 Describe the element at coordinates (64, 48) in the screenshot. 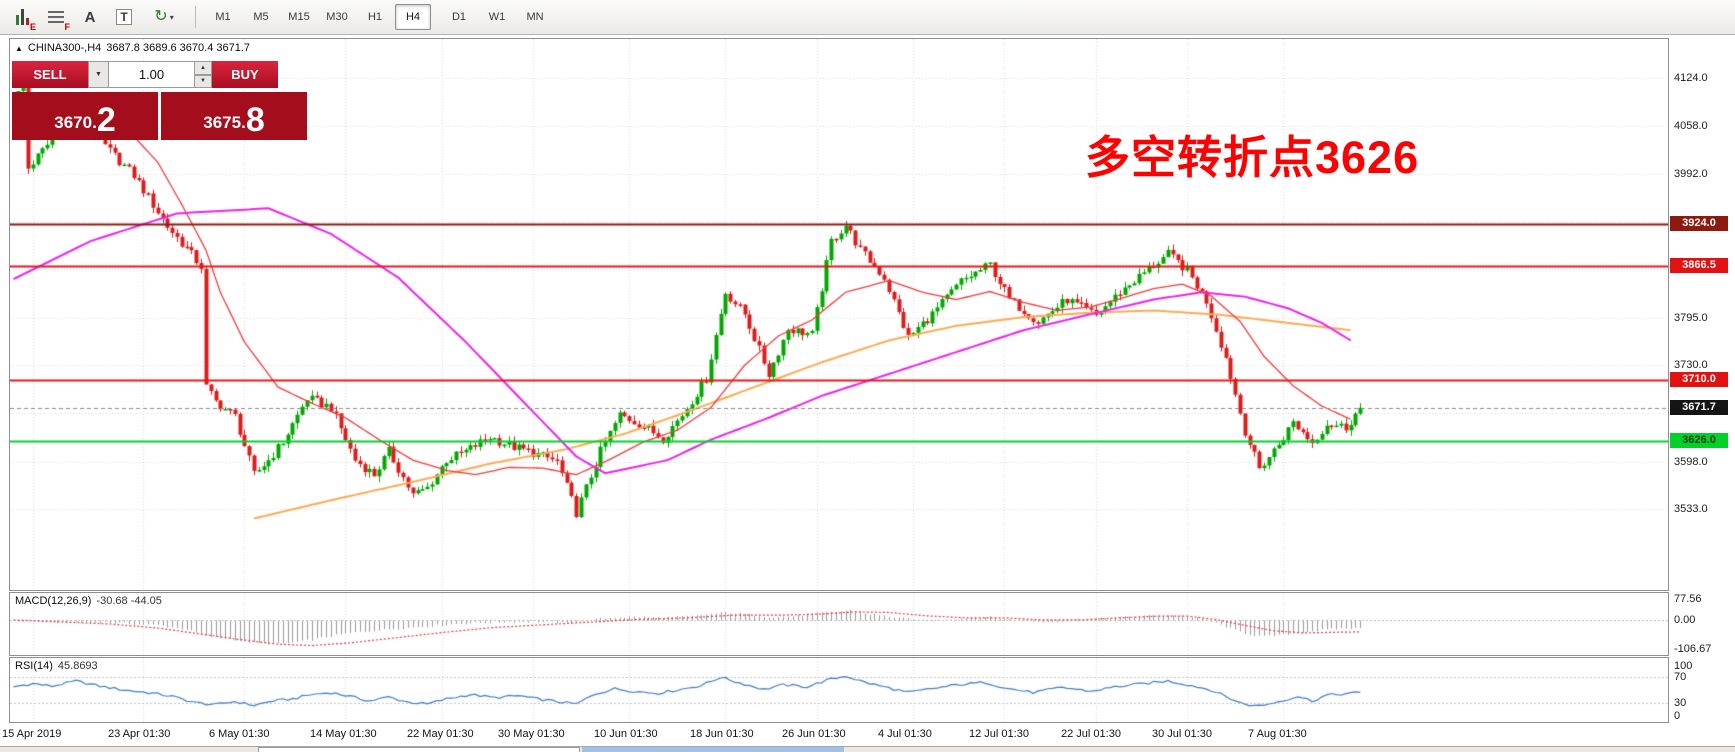

I see `chart-symbol-timeframe: CHINA300-,H4` at that location.